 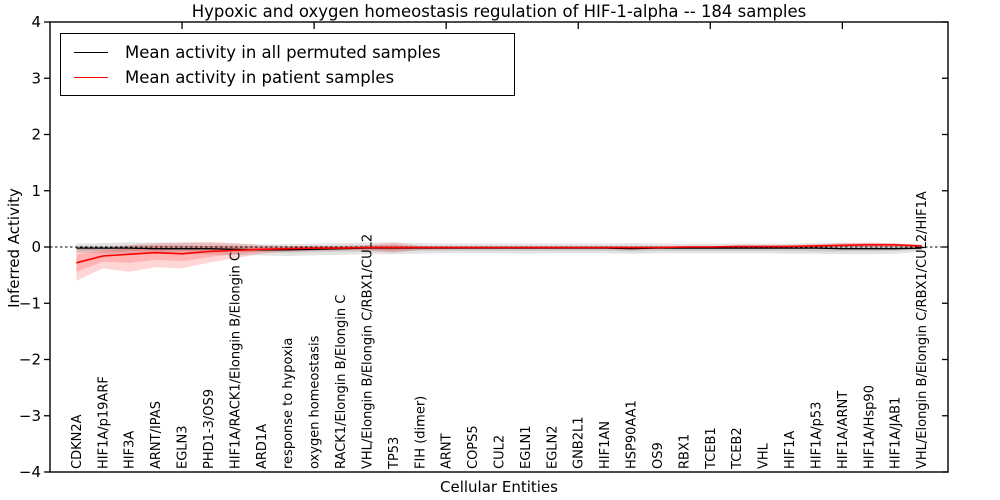 What do you see at coordinates (183, 447) in the screenshot?
I see `x-category-label: EGLN3` at bounding box center [183, 447].